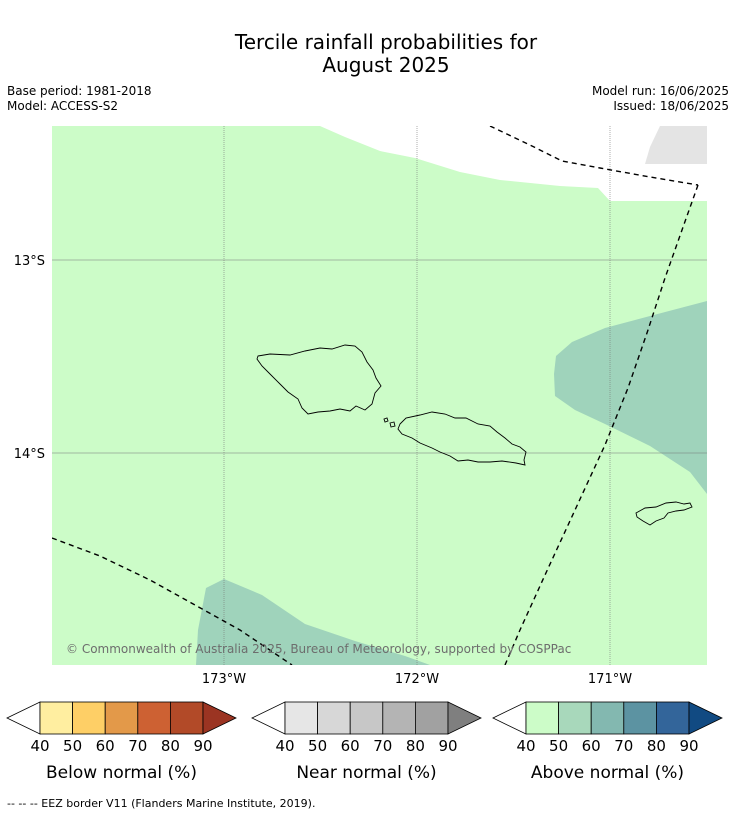 The width and height of the screenshot is (736, 816). What do you see at coordinates (664, 513) in the screenshot?
I see `island-tutuila` at bounding box center [664, 513].